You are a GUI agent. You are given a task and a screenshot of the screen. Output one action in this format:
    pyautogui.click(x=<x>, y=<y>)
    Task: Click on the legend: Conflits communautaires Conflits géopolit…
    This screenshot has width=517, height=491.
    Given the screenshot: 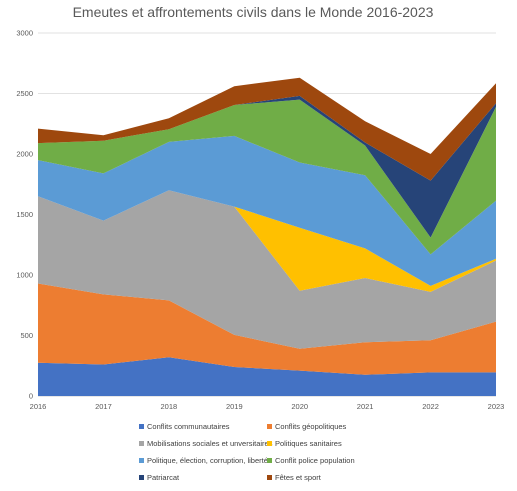 What is the action you would take?
    pyautogui.click(x=247, y=452)
    